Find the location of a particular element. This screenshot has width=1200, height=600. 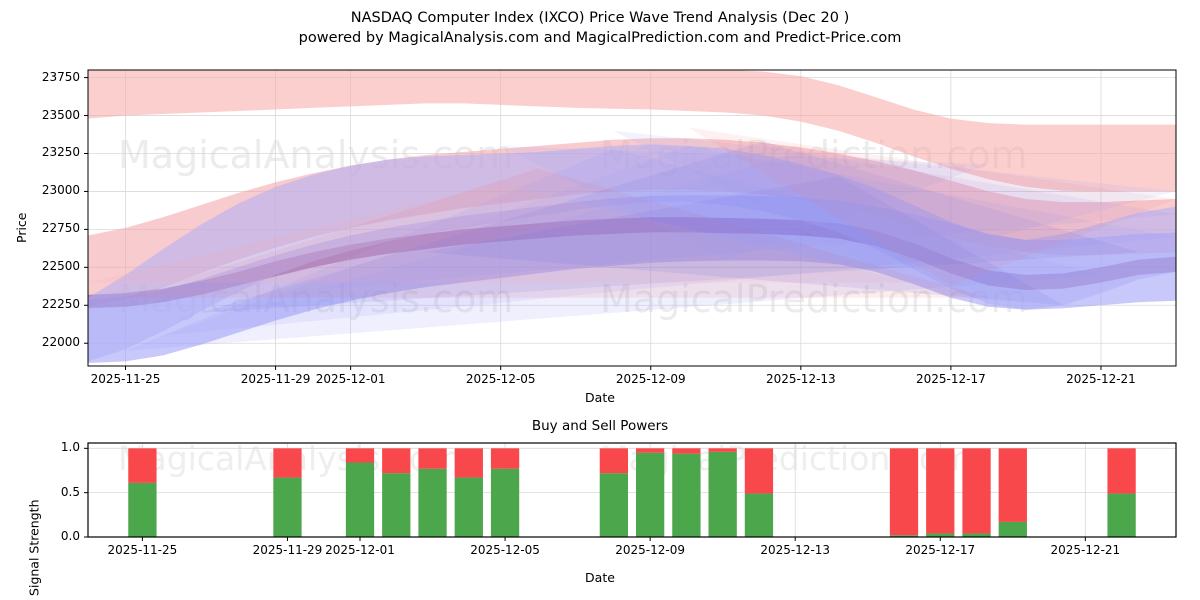

price-y-tick: 22000 is located at coordinates (60, 342).